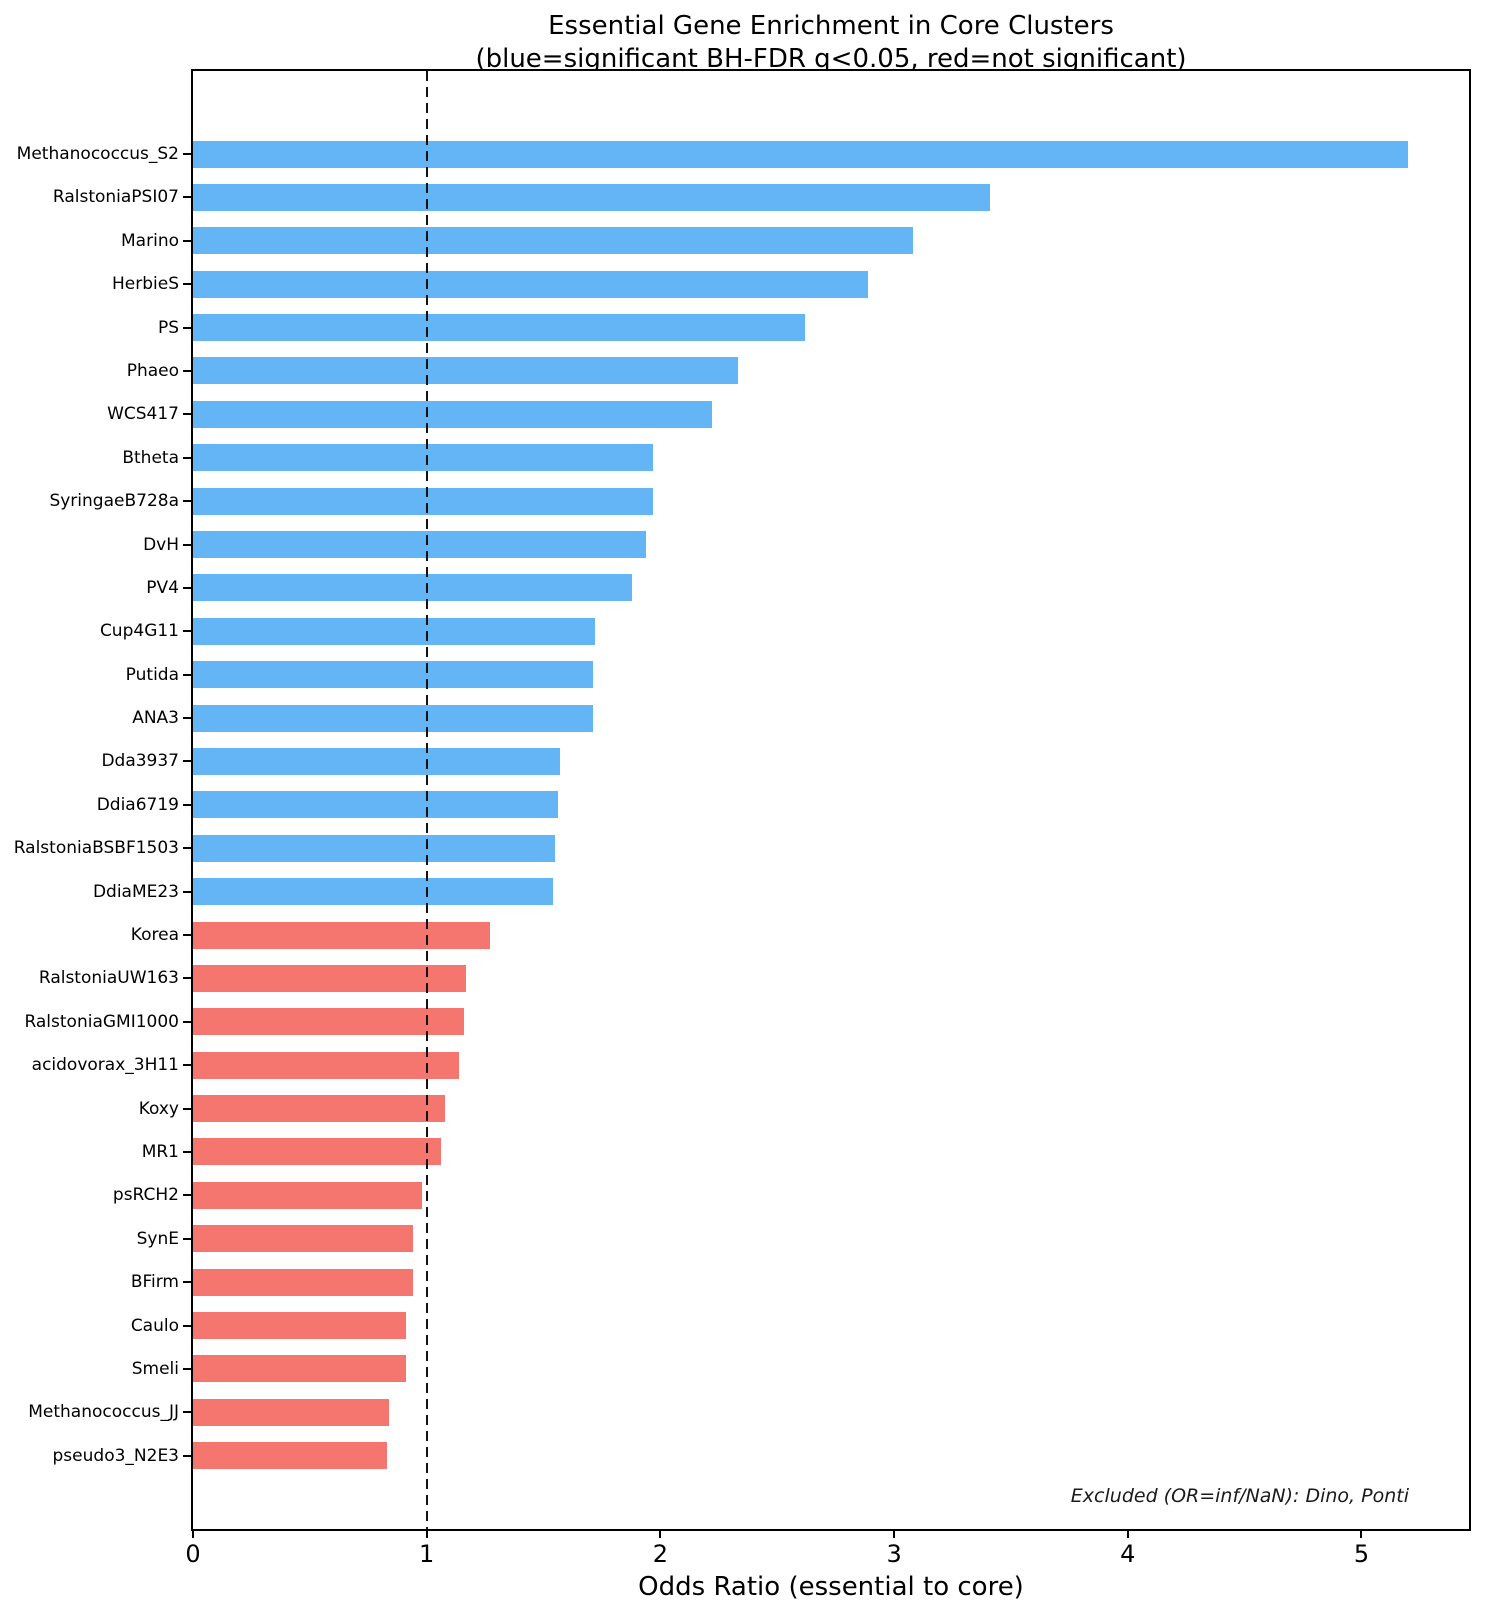  Describe the element at coordinates (139, 631) in the screenshot. I see `y-tick-label-Cup4G11: Cup4G11` at that location.